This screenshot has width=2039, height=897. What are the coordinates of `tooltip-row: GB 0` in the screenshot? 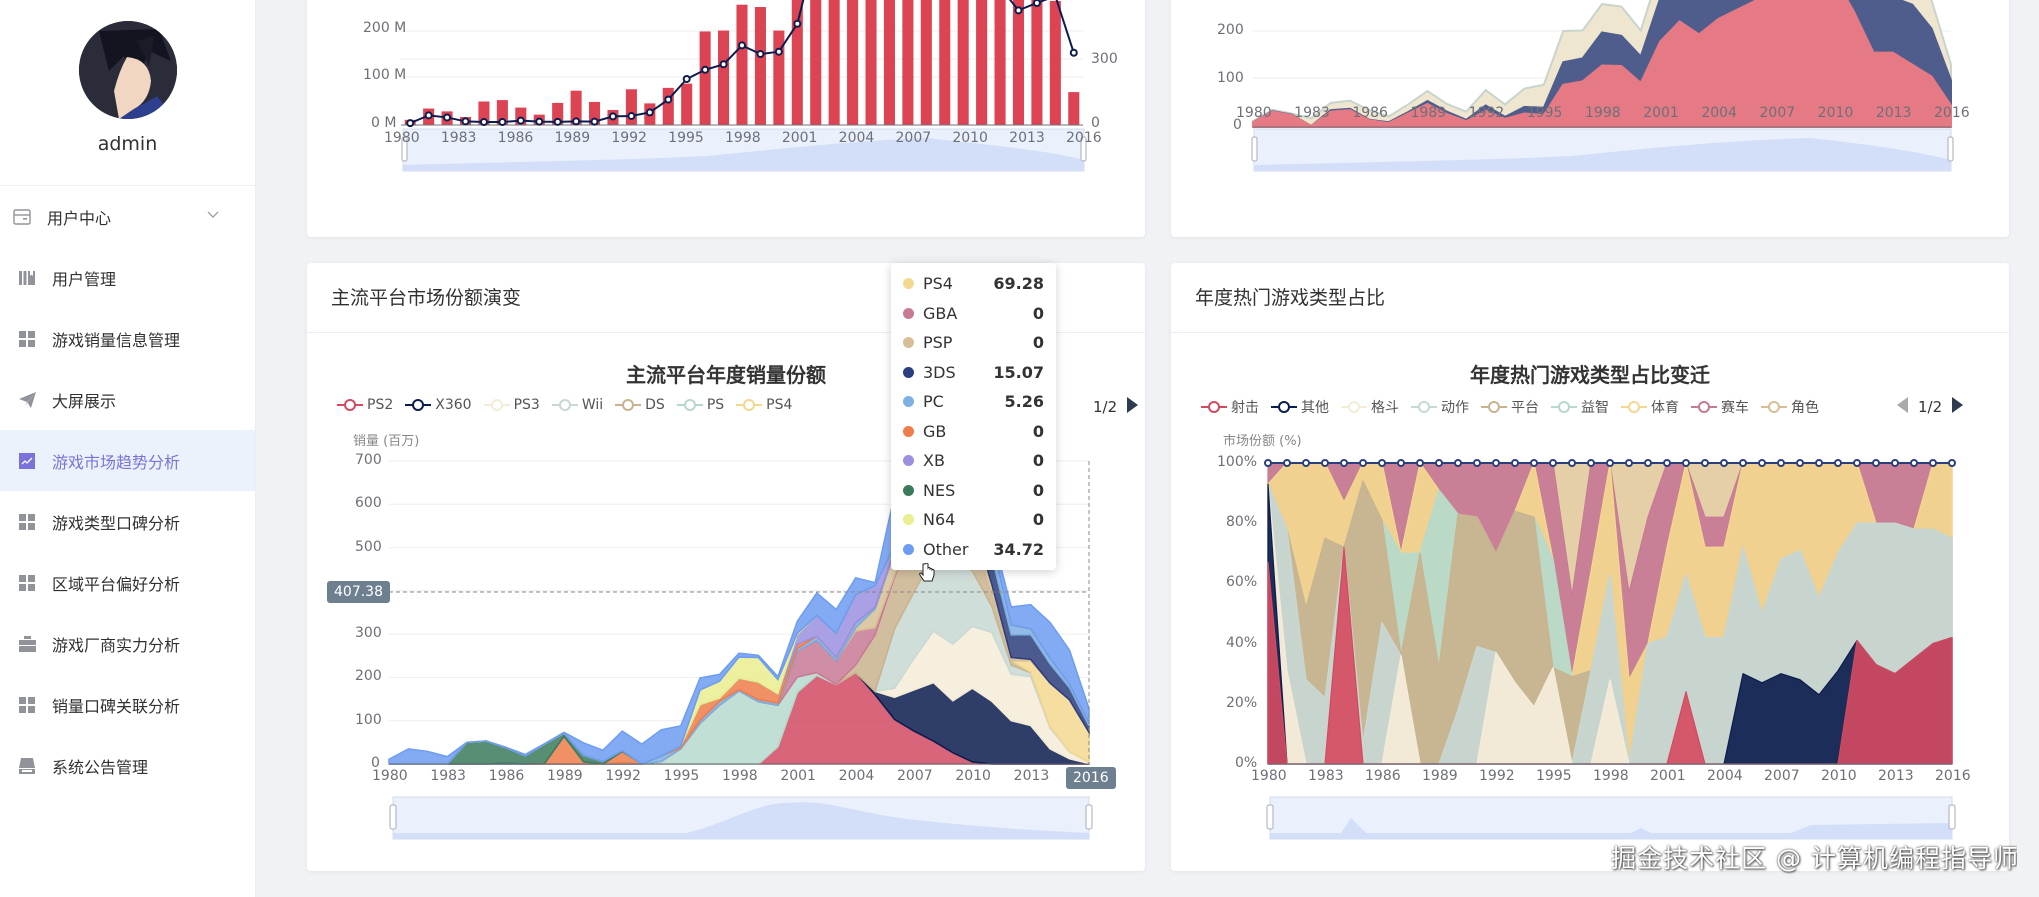 It's located at (973, 432).